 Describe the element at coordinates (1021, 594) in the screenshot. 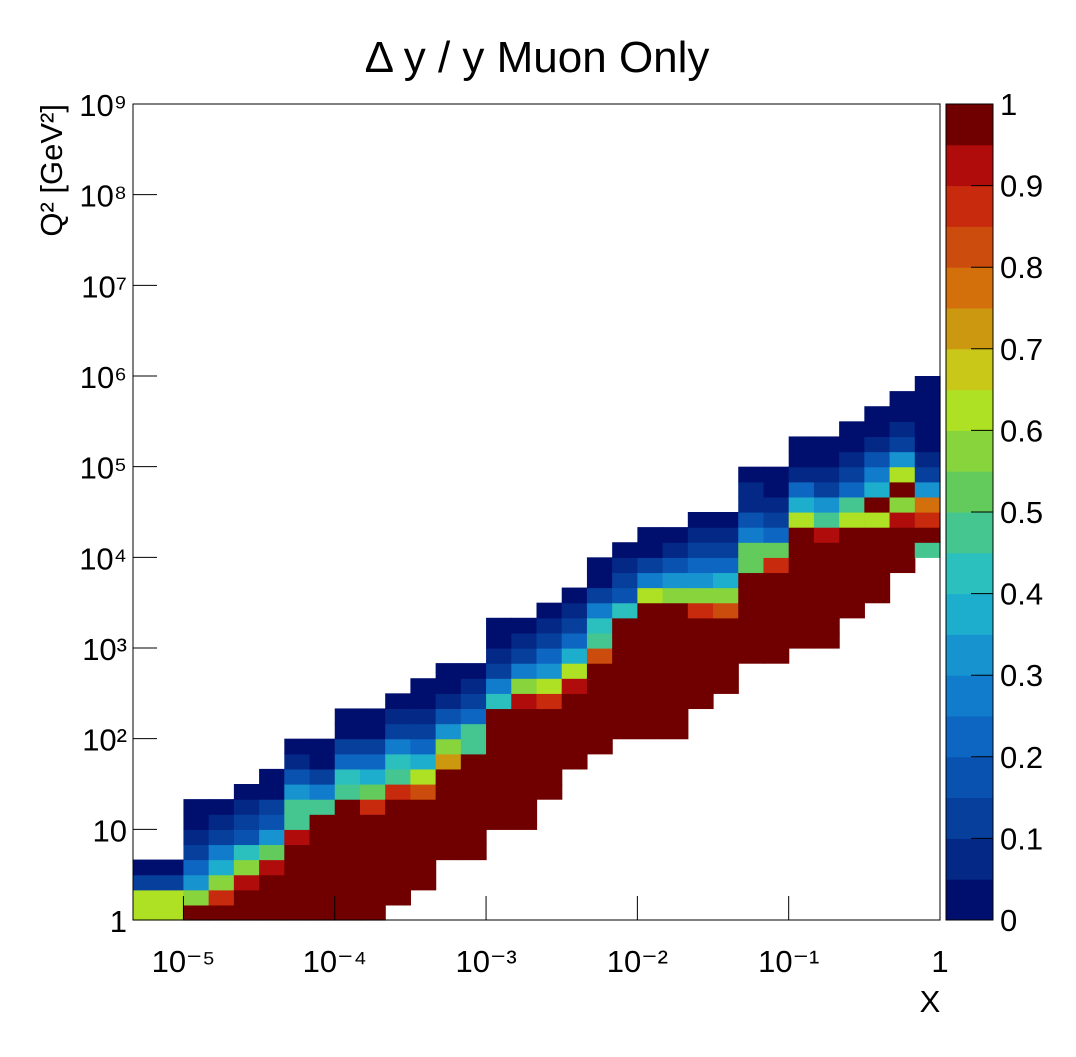

I see `colorbar-tick-label: 0.4` at that location.